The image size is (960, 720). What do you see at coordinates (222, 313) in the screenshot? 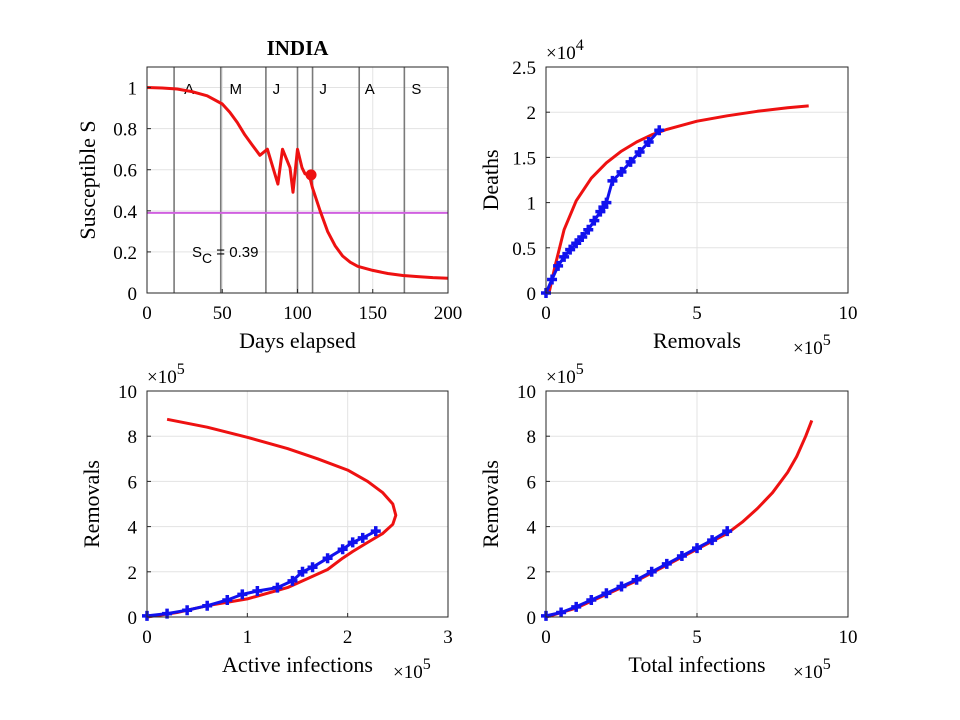
I see `x-tick-label: 50` at bounding box center [222, 313].